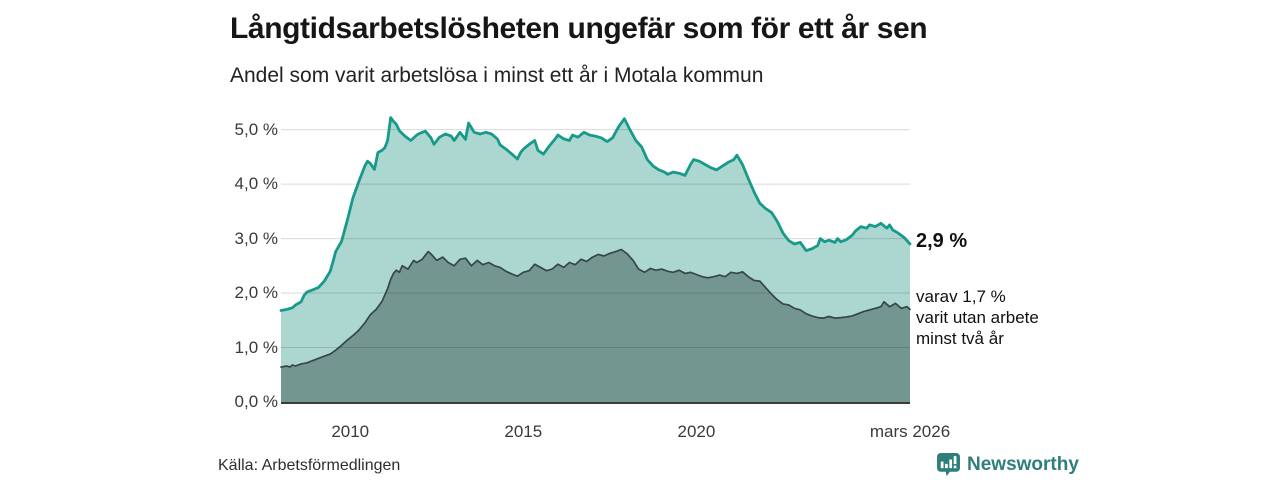 This screenshot has width=1280, height=480. I want to click on y-axis-tick-label: 3,0 %, so click(256, 238).